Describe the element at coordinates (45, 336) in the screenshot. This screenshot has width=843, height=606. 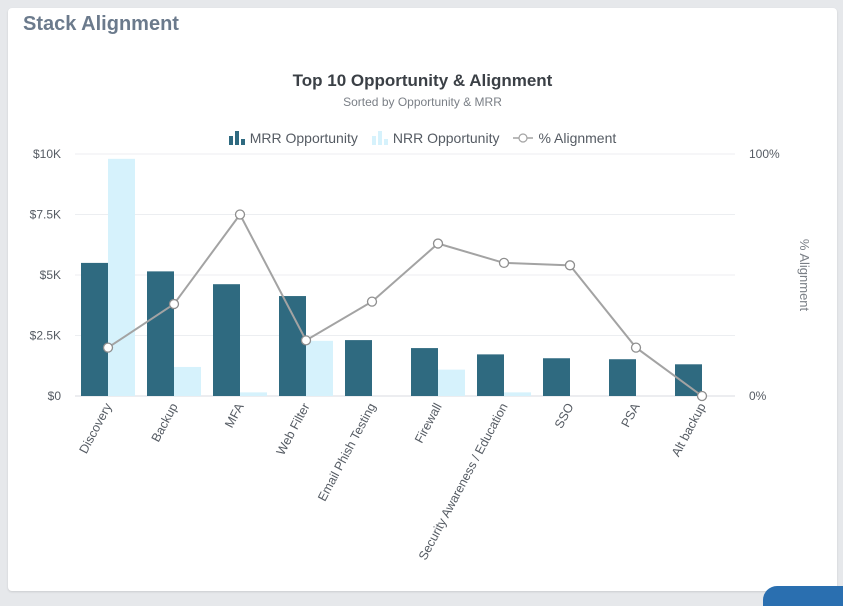
I see `y-left-tick-label: $2.5K` at that location.